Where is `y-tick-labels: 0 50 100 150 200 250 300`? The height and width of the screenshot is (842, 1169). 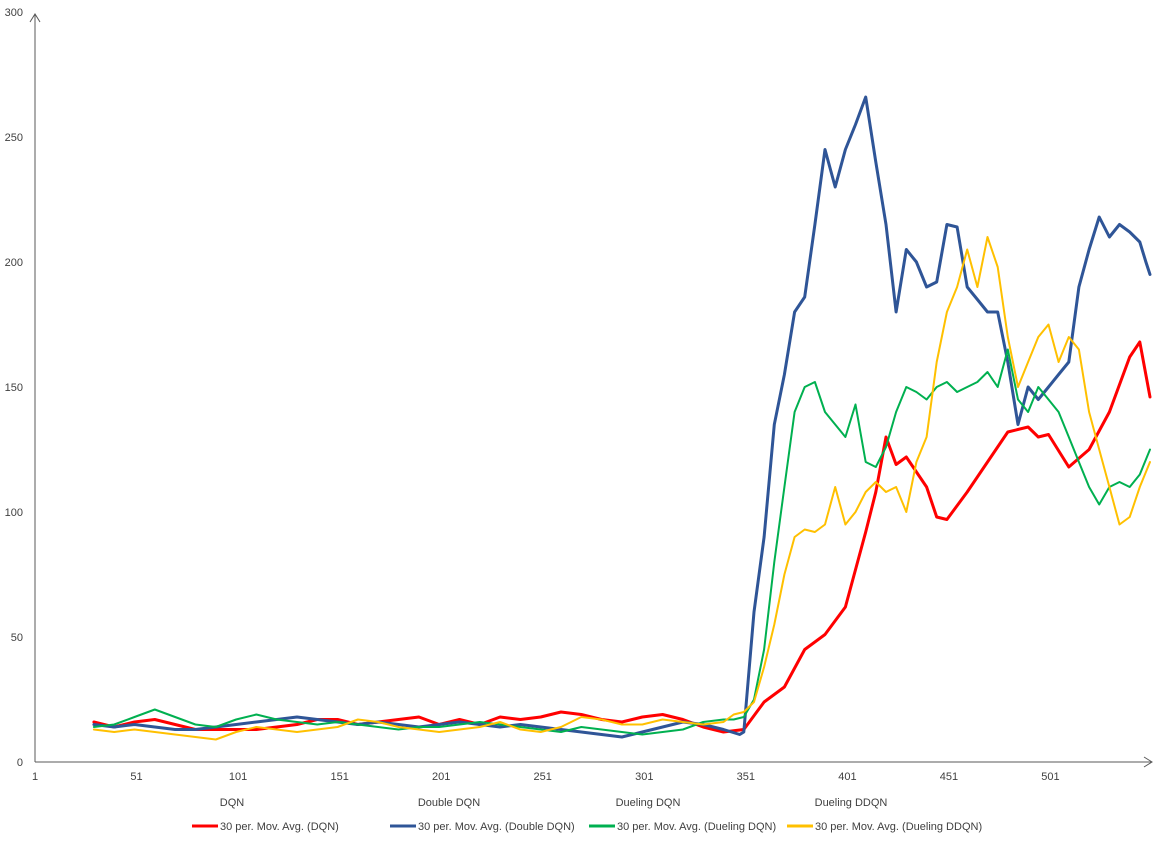
y-tick-labels: 0 50 100 150 200 250 300 is located at coordinates (14, 388).